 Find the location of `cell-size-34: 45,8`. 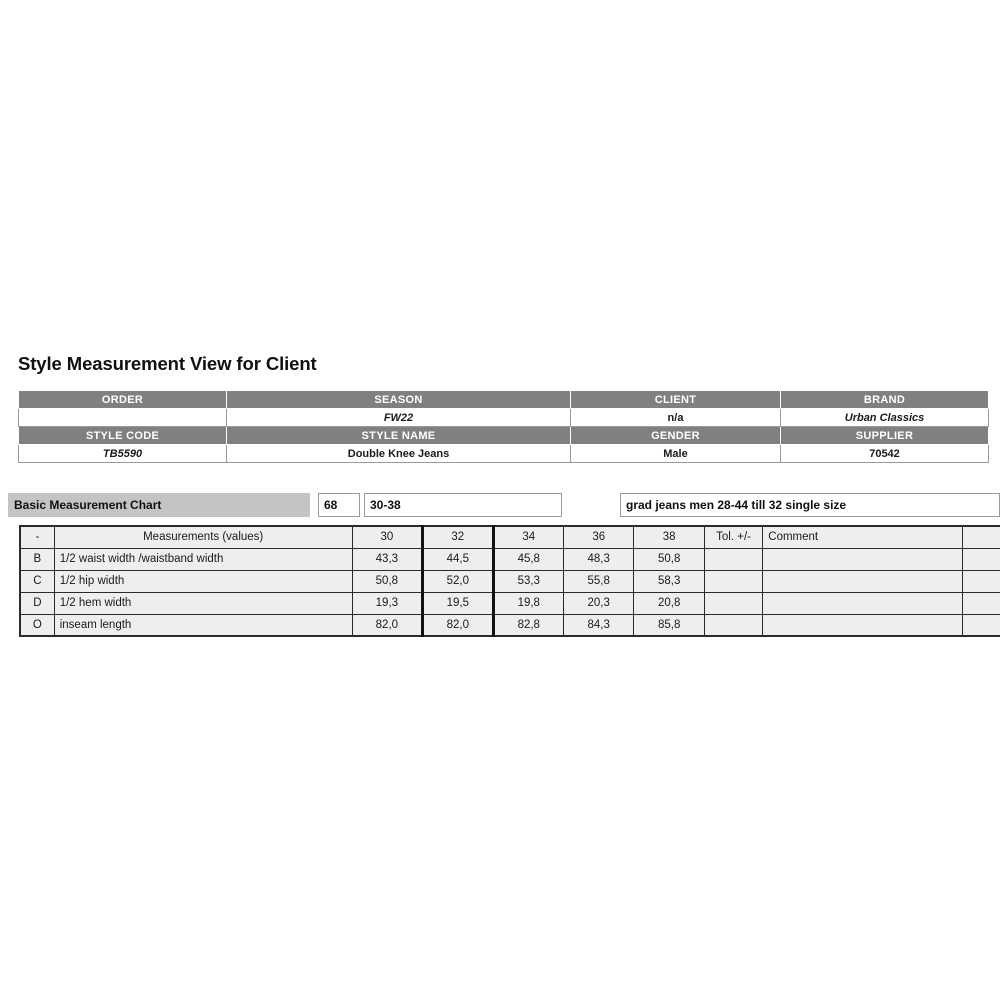

cell-size-34: 45,8 is located at coordinates (528, 559).